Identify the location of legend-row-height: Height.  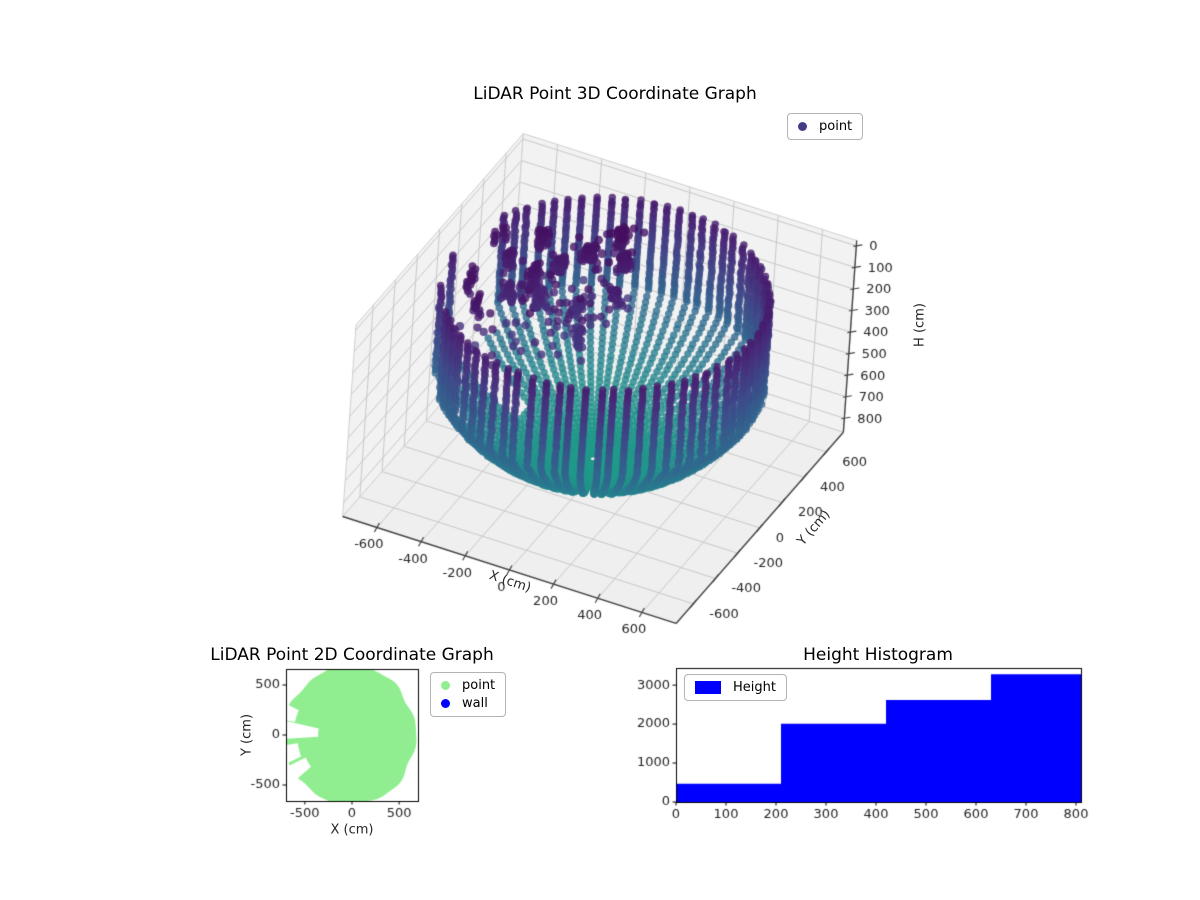
(735, 687).